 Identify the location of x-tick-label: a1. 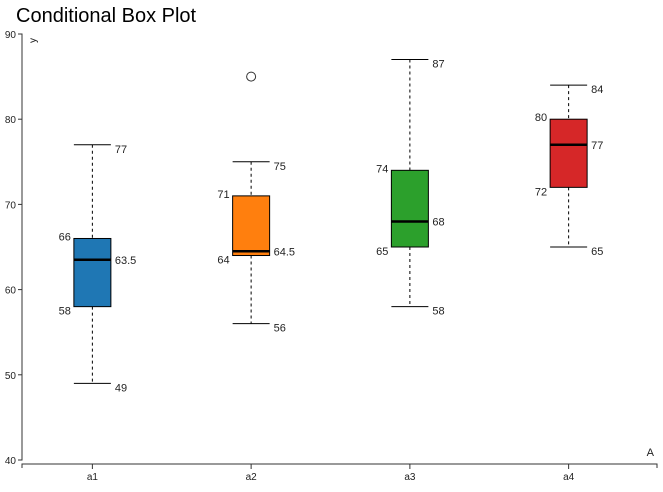
(93, 477).